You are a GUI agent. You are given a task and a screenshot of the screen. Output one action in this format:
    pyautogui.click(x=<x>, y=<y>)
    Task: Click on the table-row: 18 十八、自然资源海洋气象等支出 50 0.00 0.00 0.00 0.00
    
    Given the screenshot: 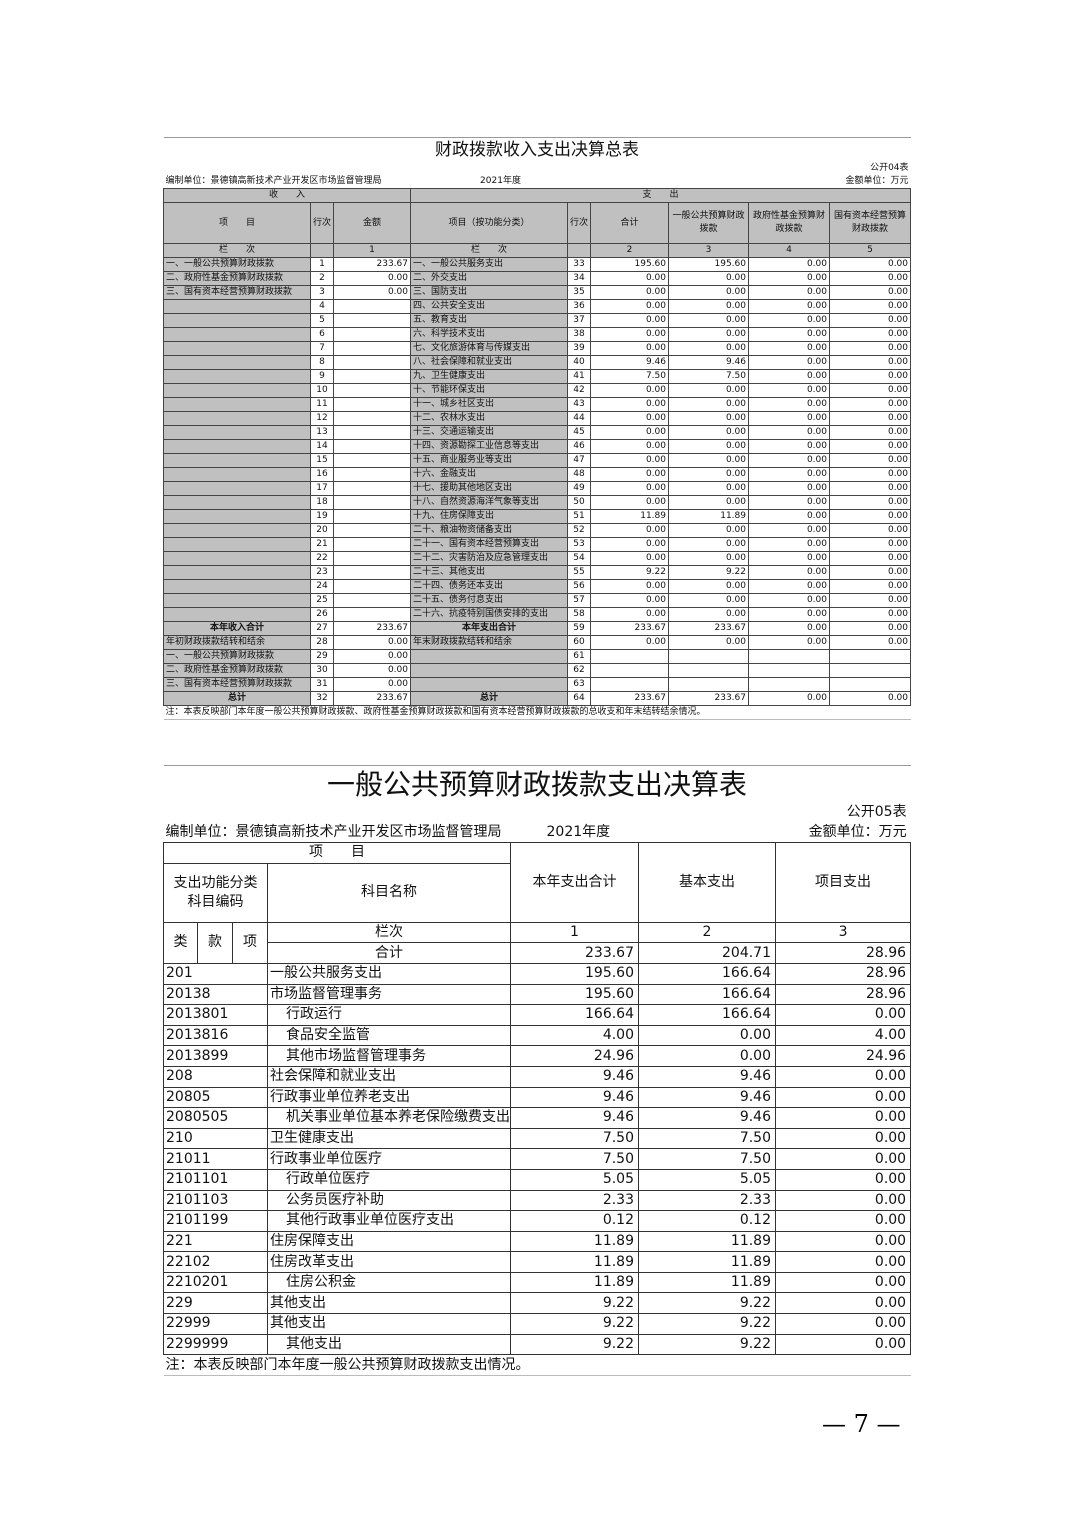 What is the action you would take?
    pyautogui.click(x=537, y=502)
    